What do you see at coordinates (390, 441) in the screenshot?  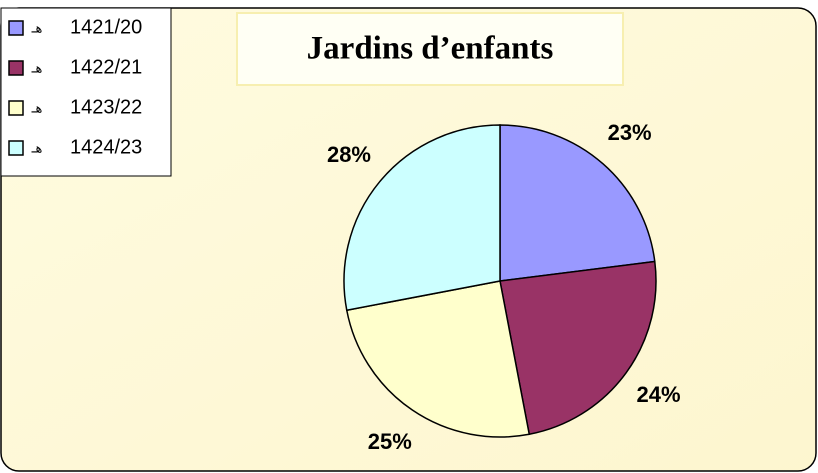 I see `data-label: 25%` at bounding box center [390, 441].